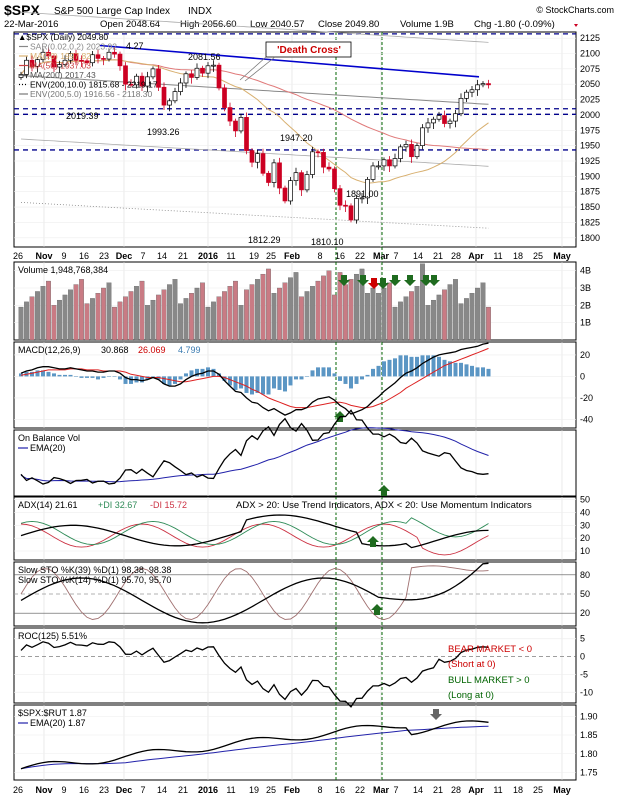 The image size is (620, 800). I want to click on price-y-tick: 1925, so click(590, 161).